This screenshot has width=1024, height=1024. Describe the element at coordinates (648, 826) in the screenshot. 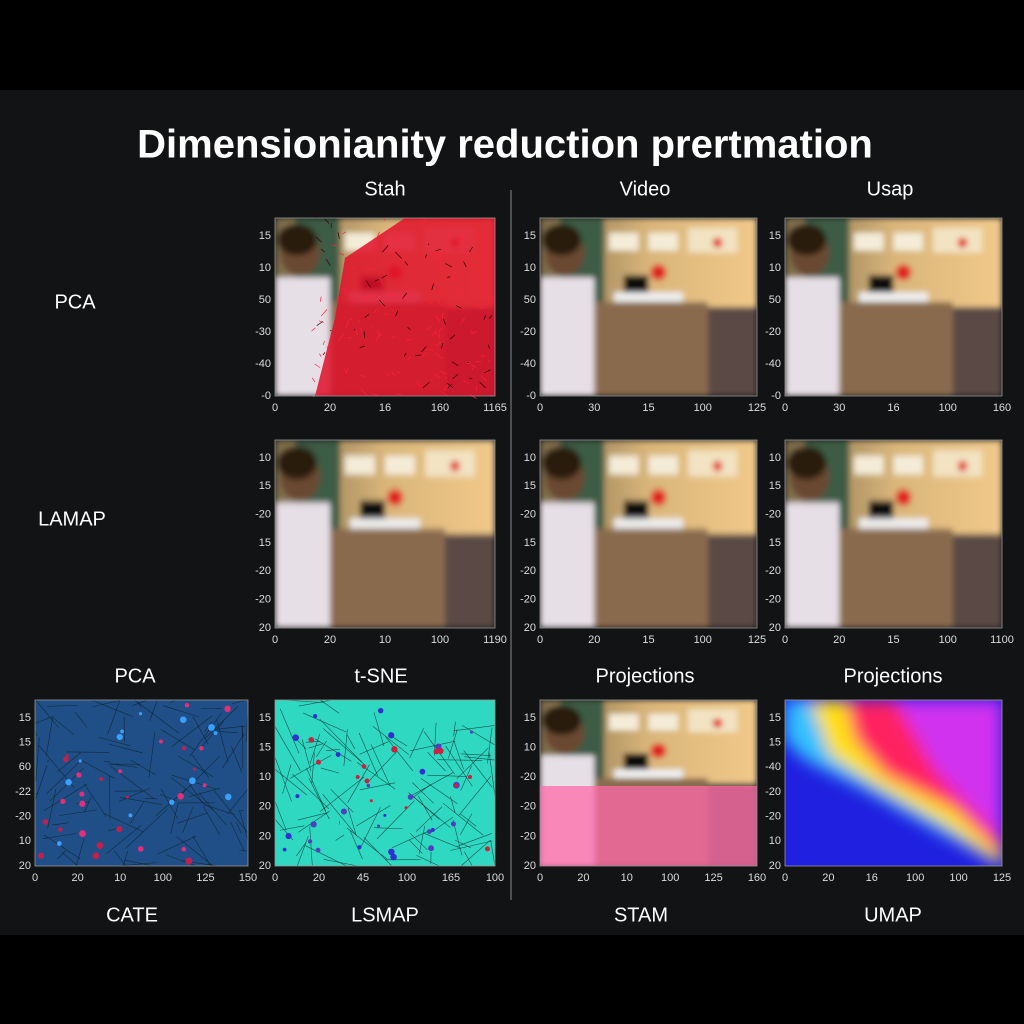

I see `pink-overlay` at that location.